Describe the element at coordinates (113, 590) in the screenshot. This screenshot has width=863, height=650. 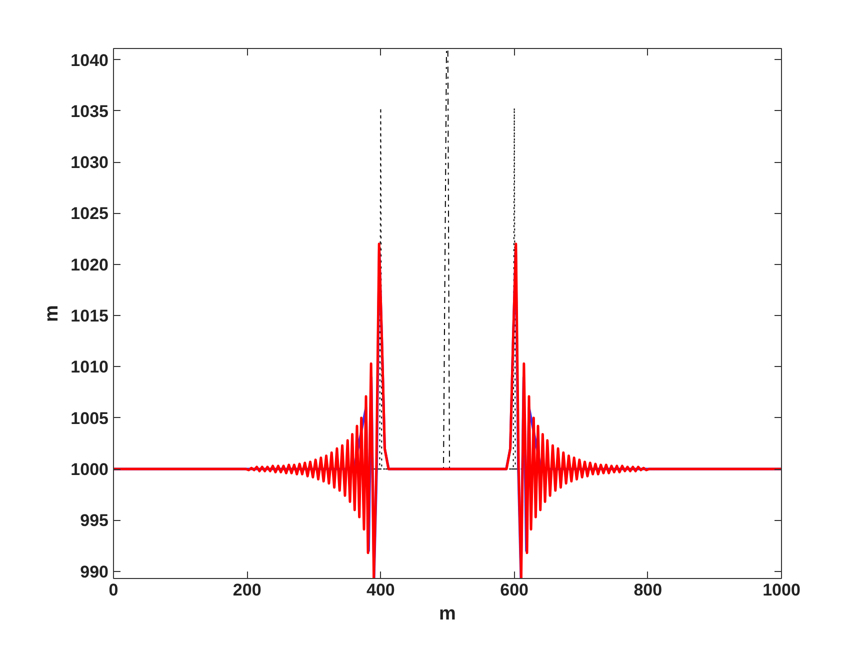
I see `x-tick-label: 0` at that location.